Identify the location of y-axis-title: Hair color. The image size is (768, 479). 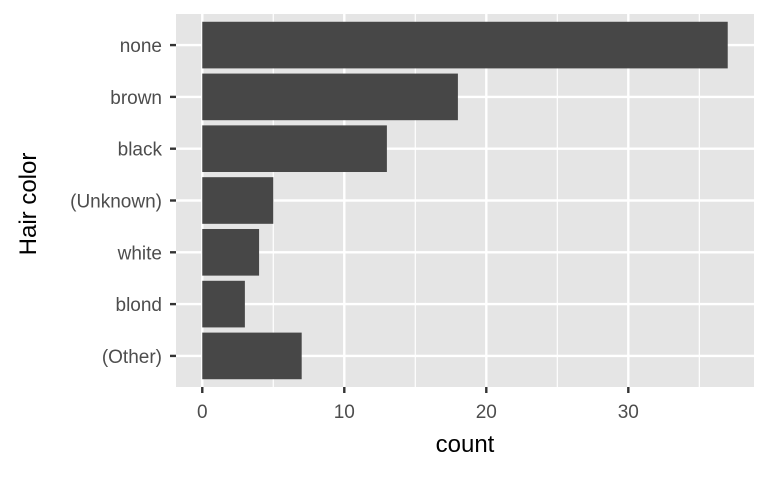
(28, 204).